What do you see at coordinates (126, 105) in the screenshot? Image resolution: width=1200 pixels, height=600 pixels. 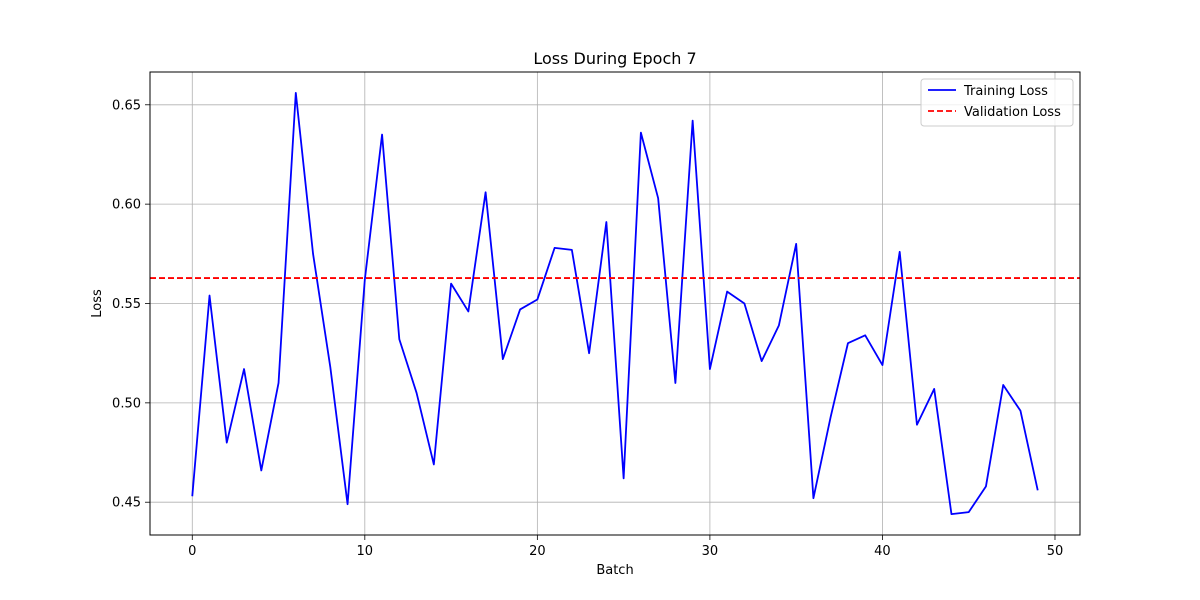 I see `y-tick-label: 0.65` at bounding box center [126, 105].